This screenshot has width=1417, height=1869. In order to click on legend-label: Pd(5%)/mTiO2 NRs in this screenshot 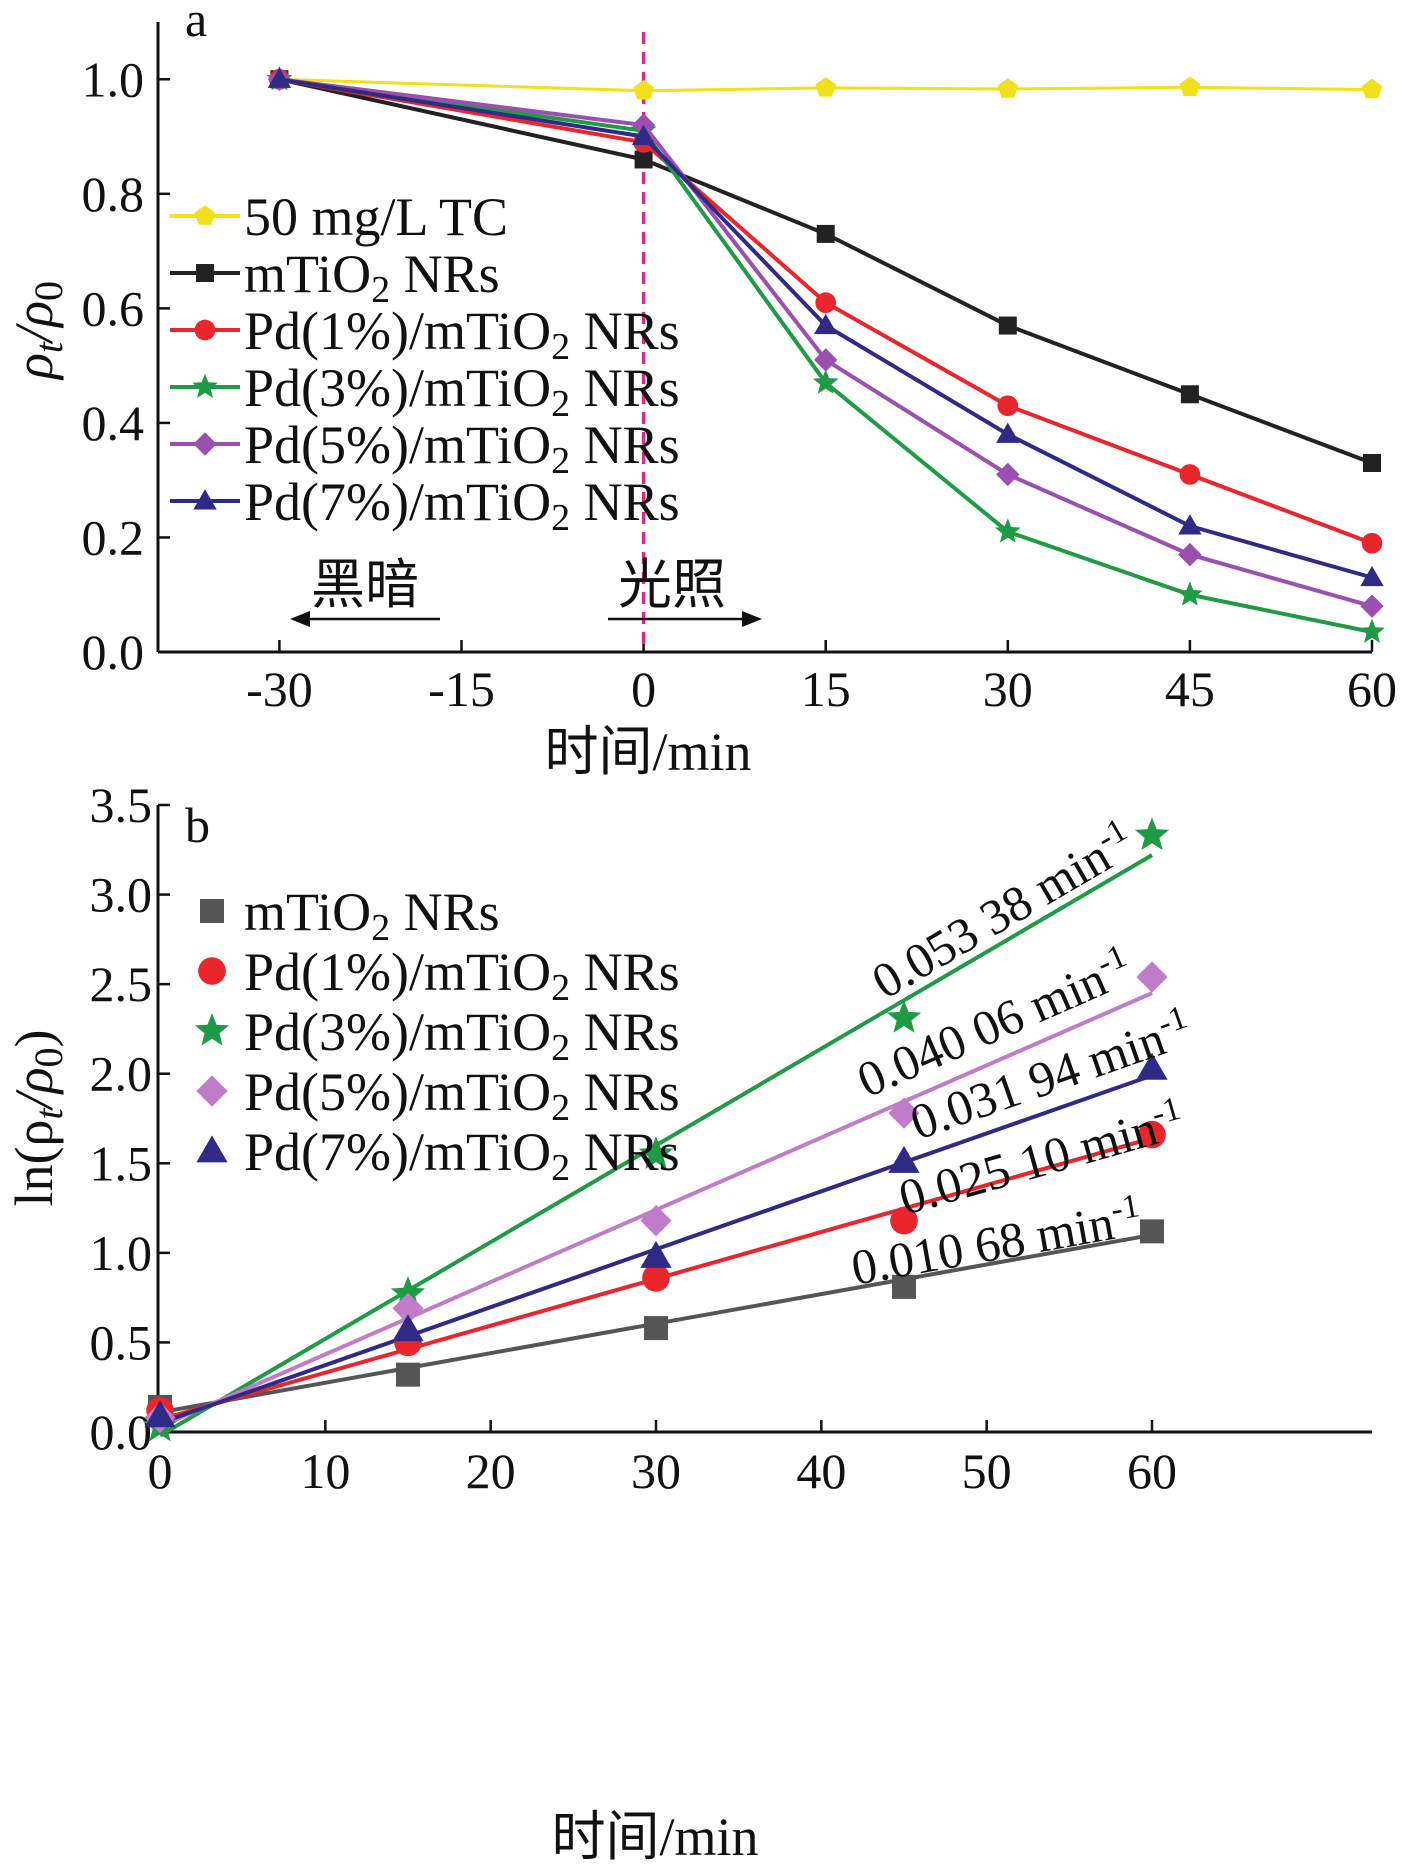, I will do `click(462, 1095)`.